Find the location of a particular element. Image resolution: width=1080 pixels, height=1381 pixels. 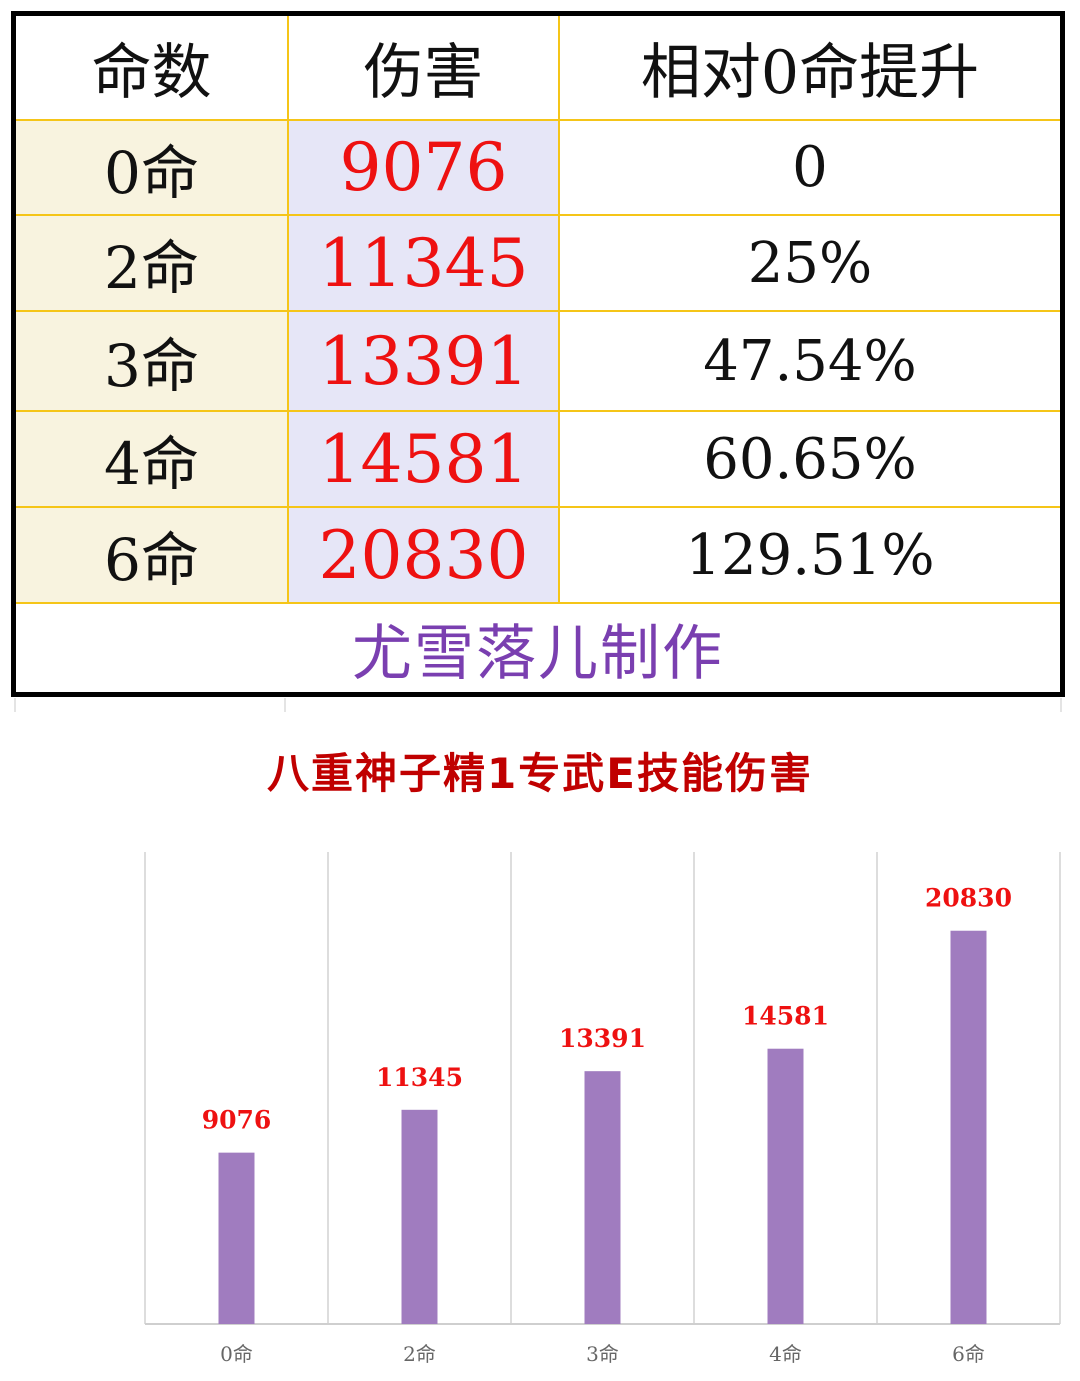

table-row: 6命 20830 129.51% is located at coordinates (538, 555).